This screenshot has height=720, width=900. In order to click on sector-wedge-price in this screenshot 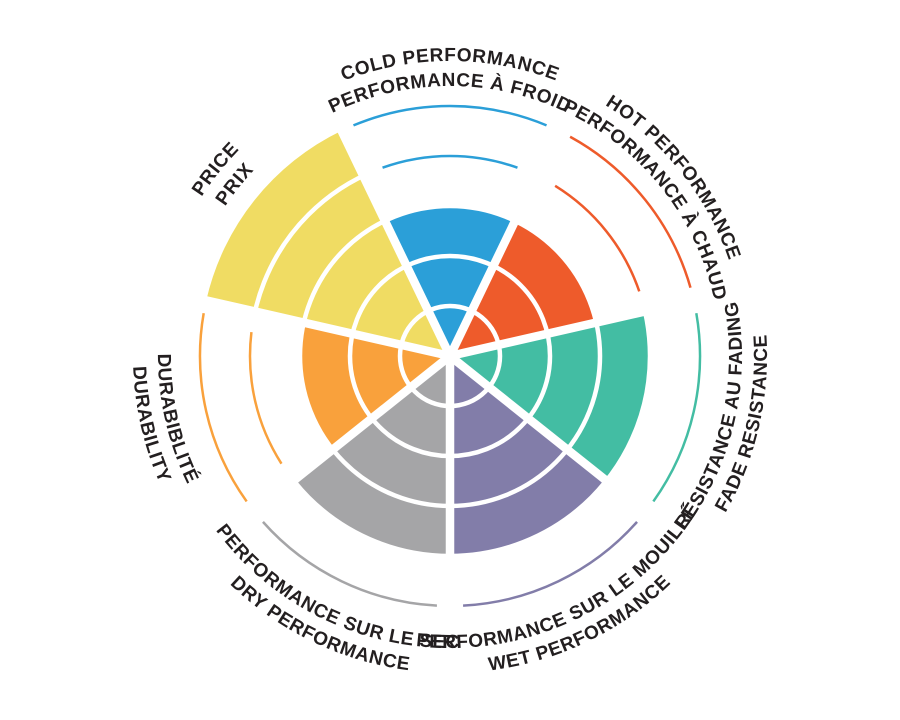, I will do `click(328, 243)`.